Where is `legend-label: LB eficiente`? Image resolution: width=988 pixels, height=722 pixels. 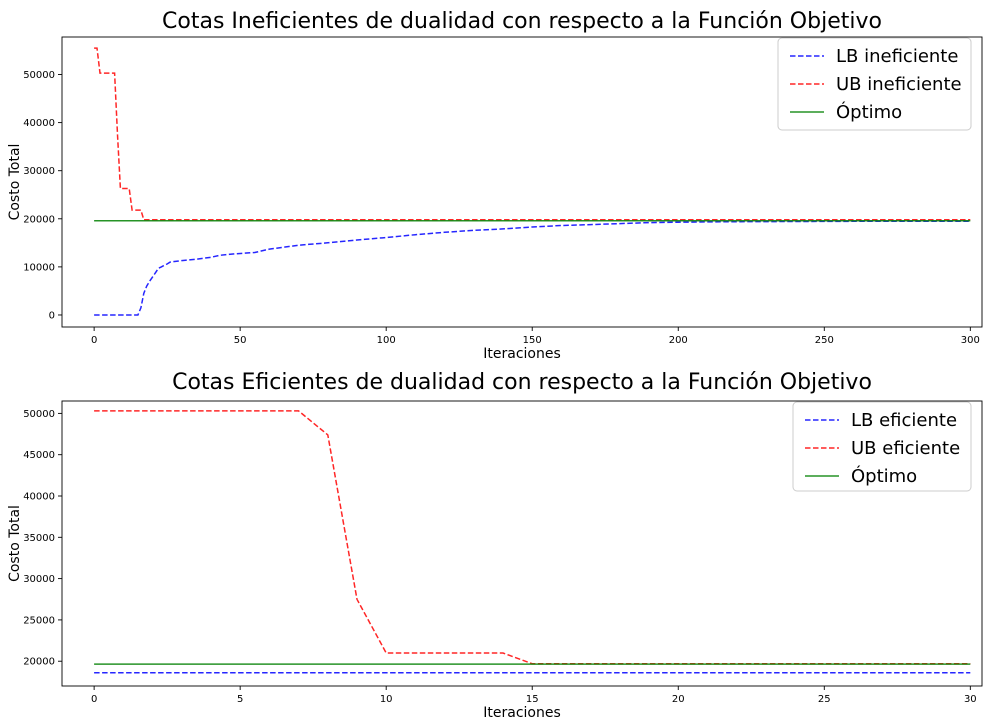 legend-label: LB eficiente is located at coordinates (904, 420).